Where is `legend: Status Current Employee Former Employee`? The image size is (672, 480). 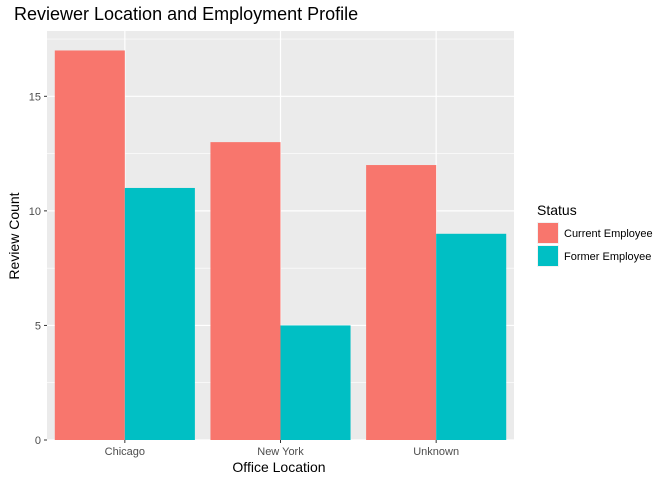
legend: Status Current Employee Former Employee is located at coordinates (595, 234).